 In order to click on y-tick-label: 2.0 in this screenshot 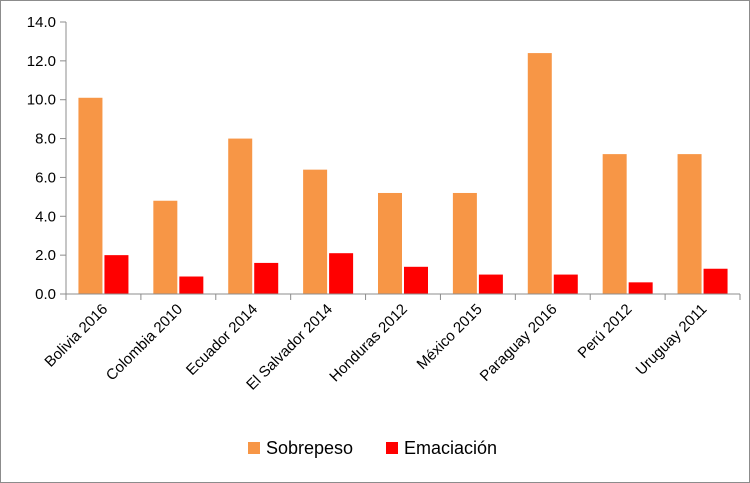, I will do `click(45, 255)`.